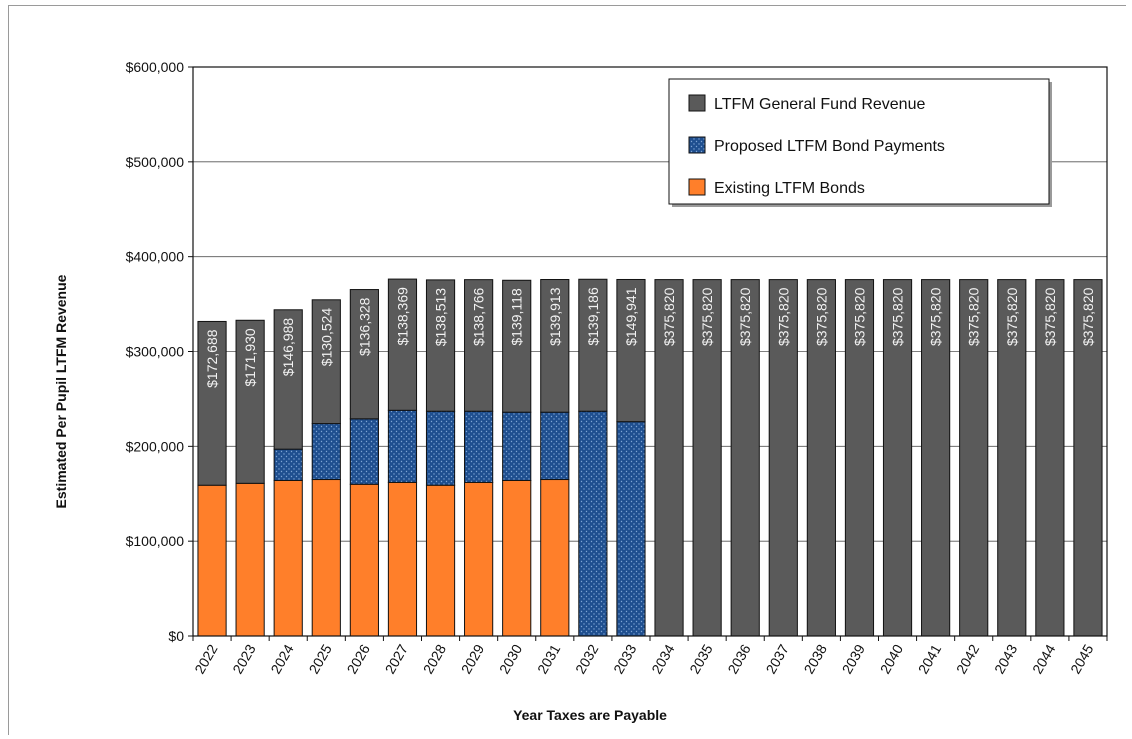 The width and height of the screenshot is (1132, 739). What do you see at coordinates (739, 658) in the screenshot?
I see `x-tick-label: 2036` at bounding box center [739, 658].